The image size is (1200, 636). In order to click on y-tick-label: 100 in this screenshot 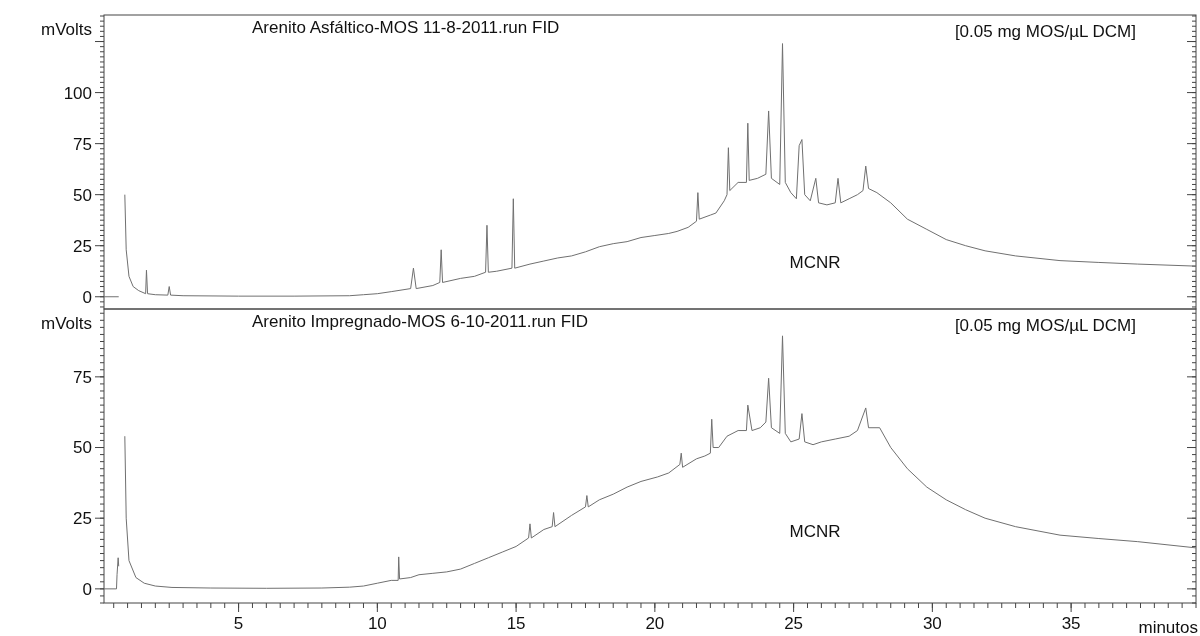, I will do `click(77, 93)`.